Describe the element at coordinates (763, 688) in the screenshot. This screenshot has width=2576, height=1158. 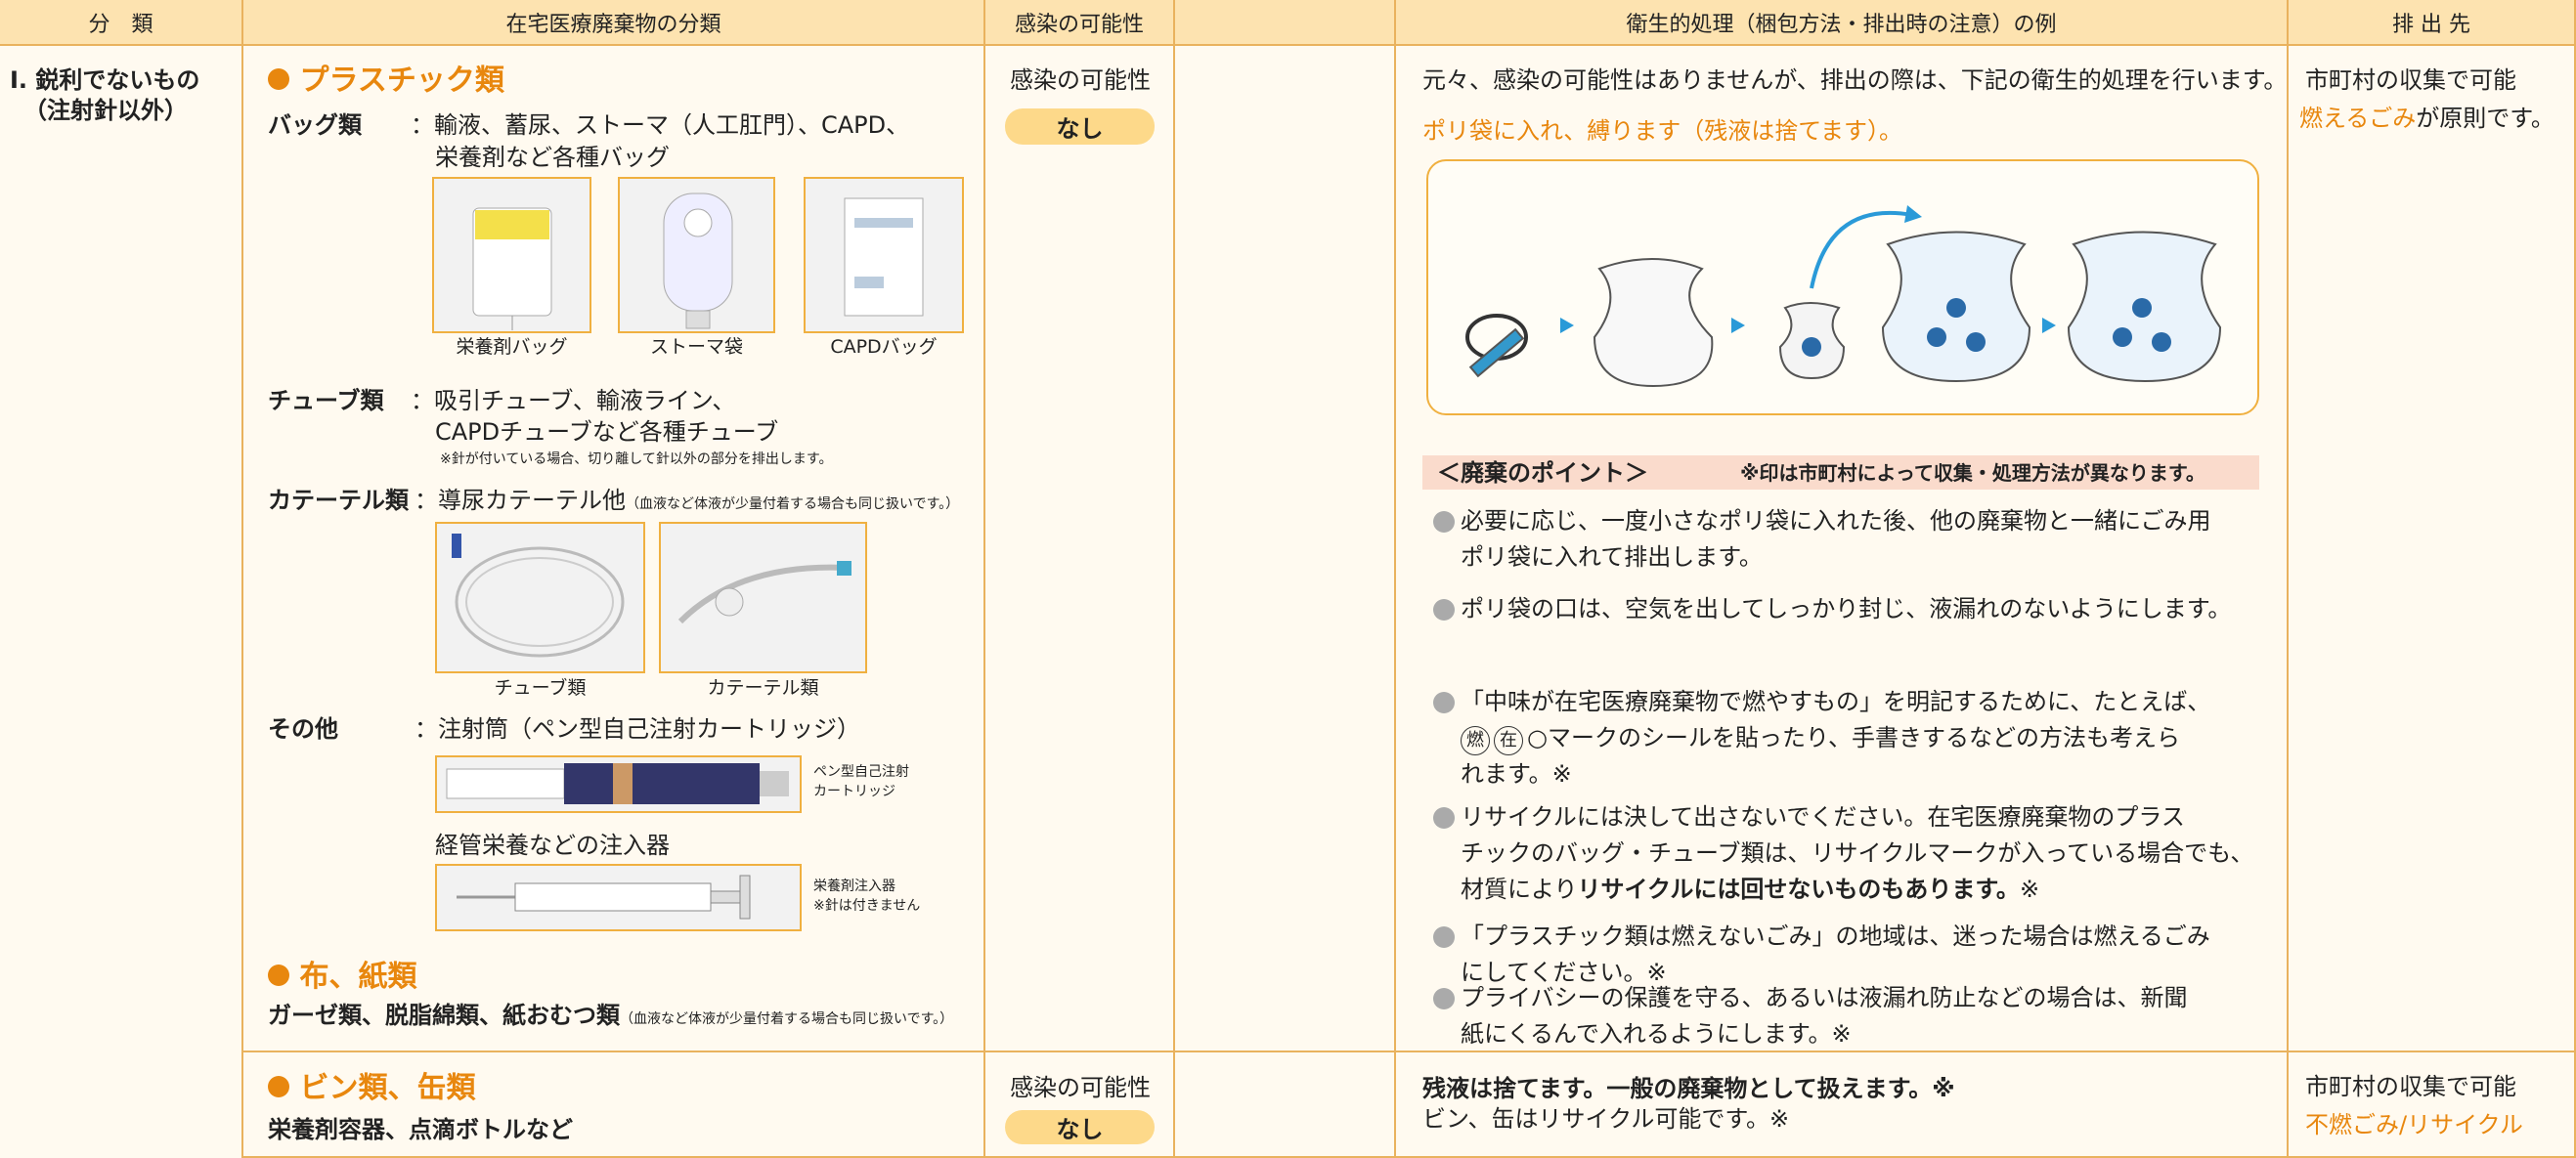
I see `image-caption: カテーテル類` at that location.